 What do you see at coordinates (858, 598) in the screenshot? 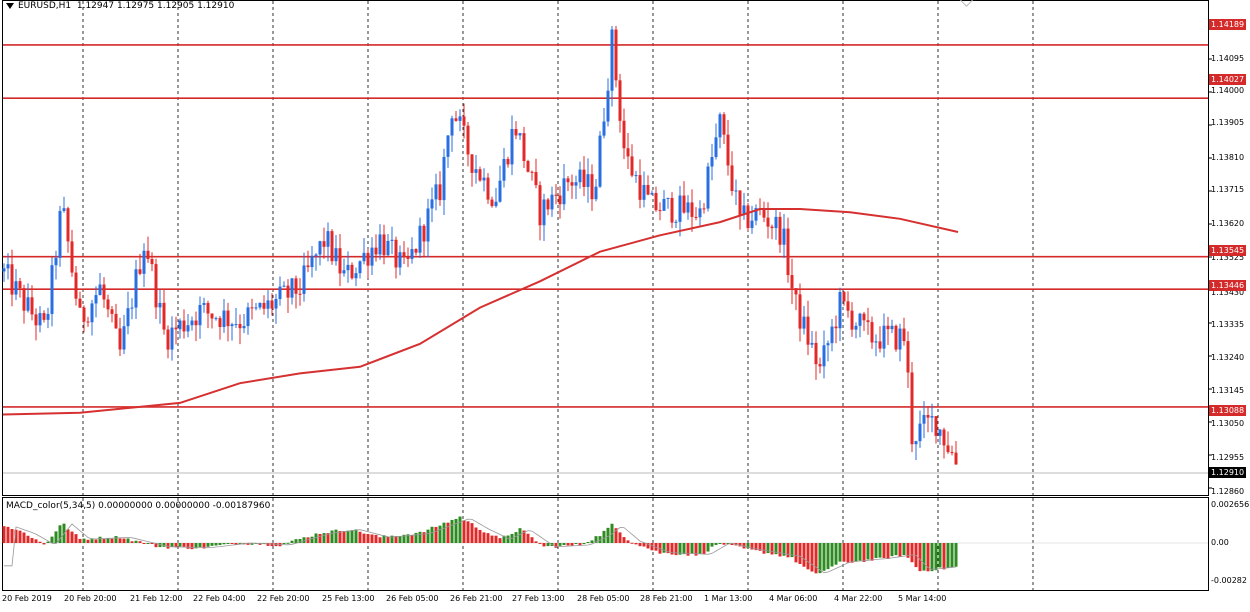
I see `time-axis-label: 4 Mar 22:00` at bounding box center [858, 598].